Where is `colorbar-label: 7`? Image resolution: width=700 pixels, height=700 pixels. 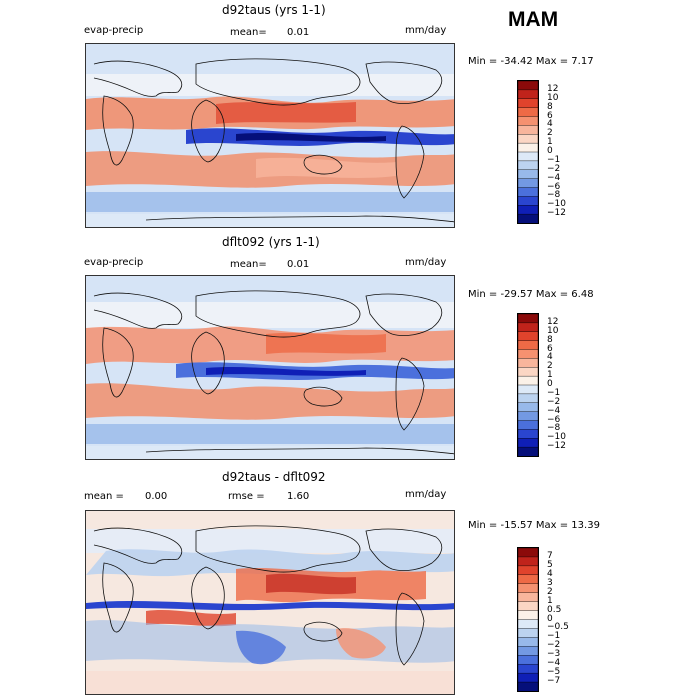 colorbar-label: 7 is located at coordinates (550, 555).